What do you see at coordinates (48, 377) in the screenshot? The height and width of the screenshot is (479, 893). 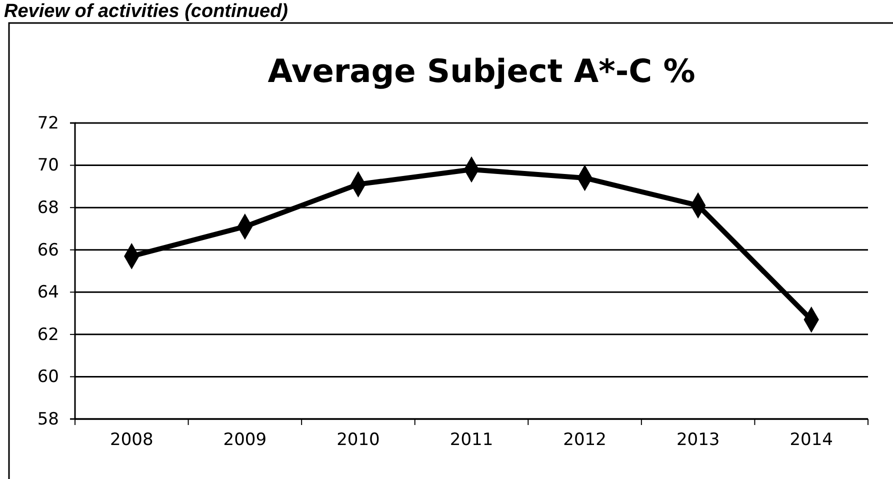 I see `y-tick-label: 60` at bounding box center [48, 377].